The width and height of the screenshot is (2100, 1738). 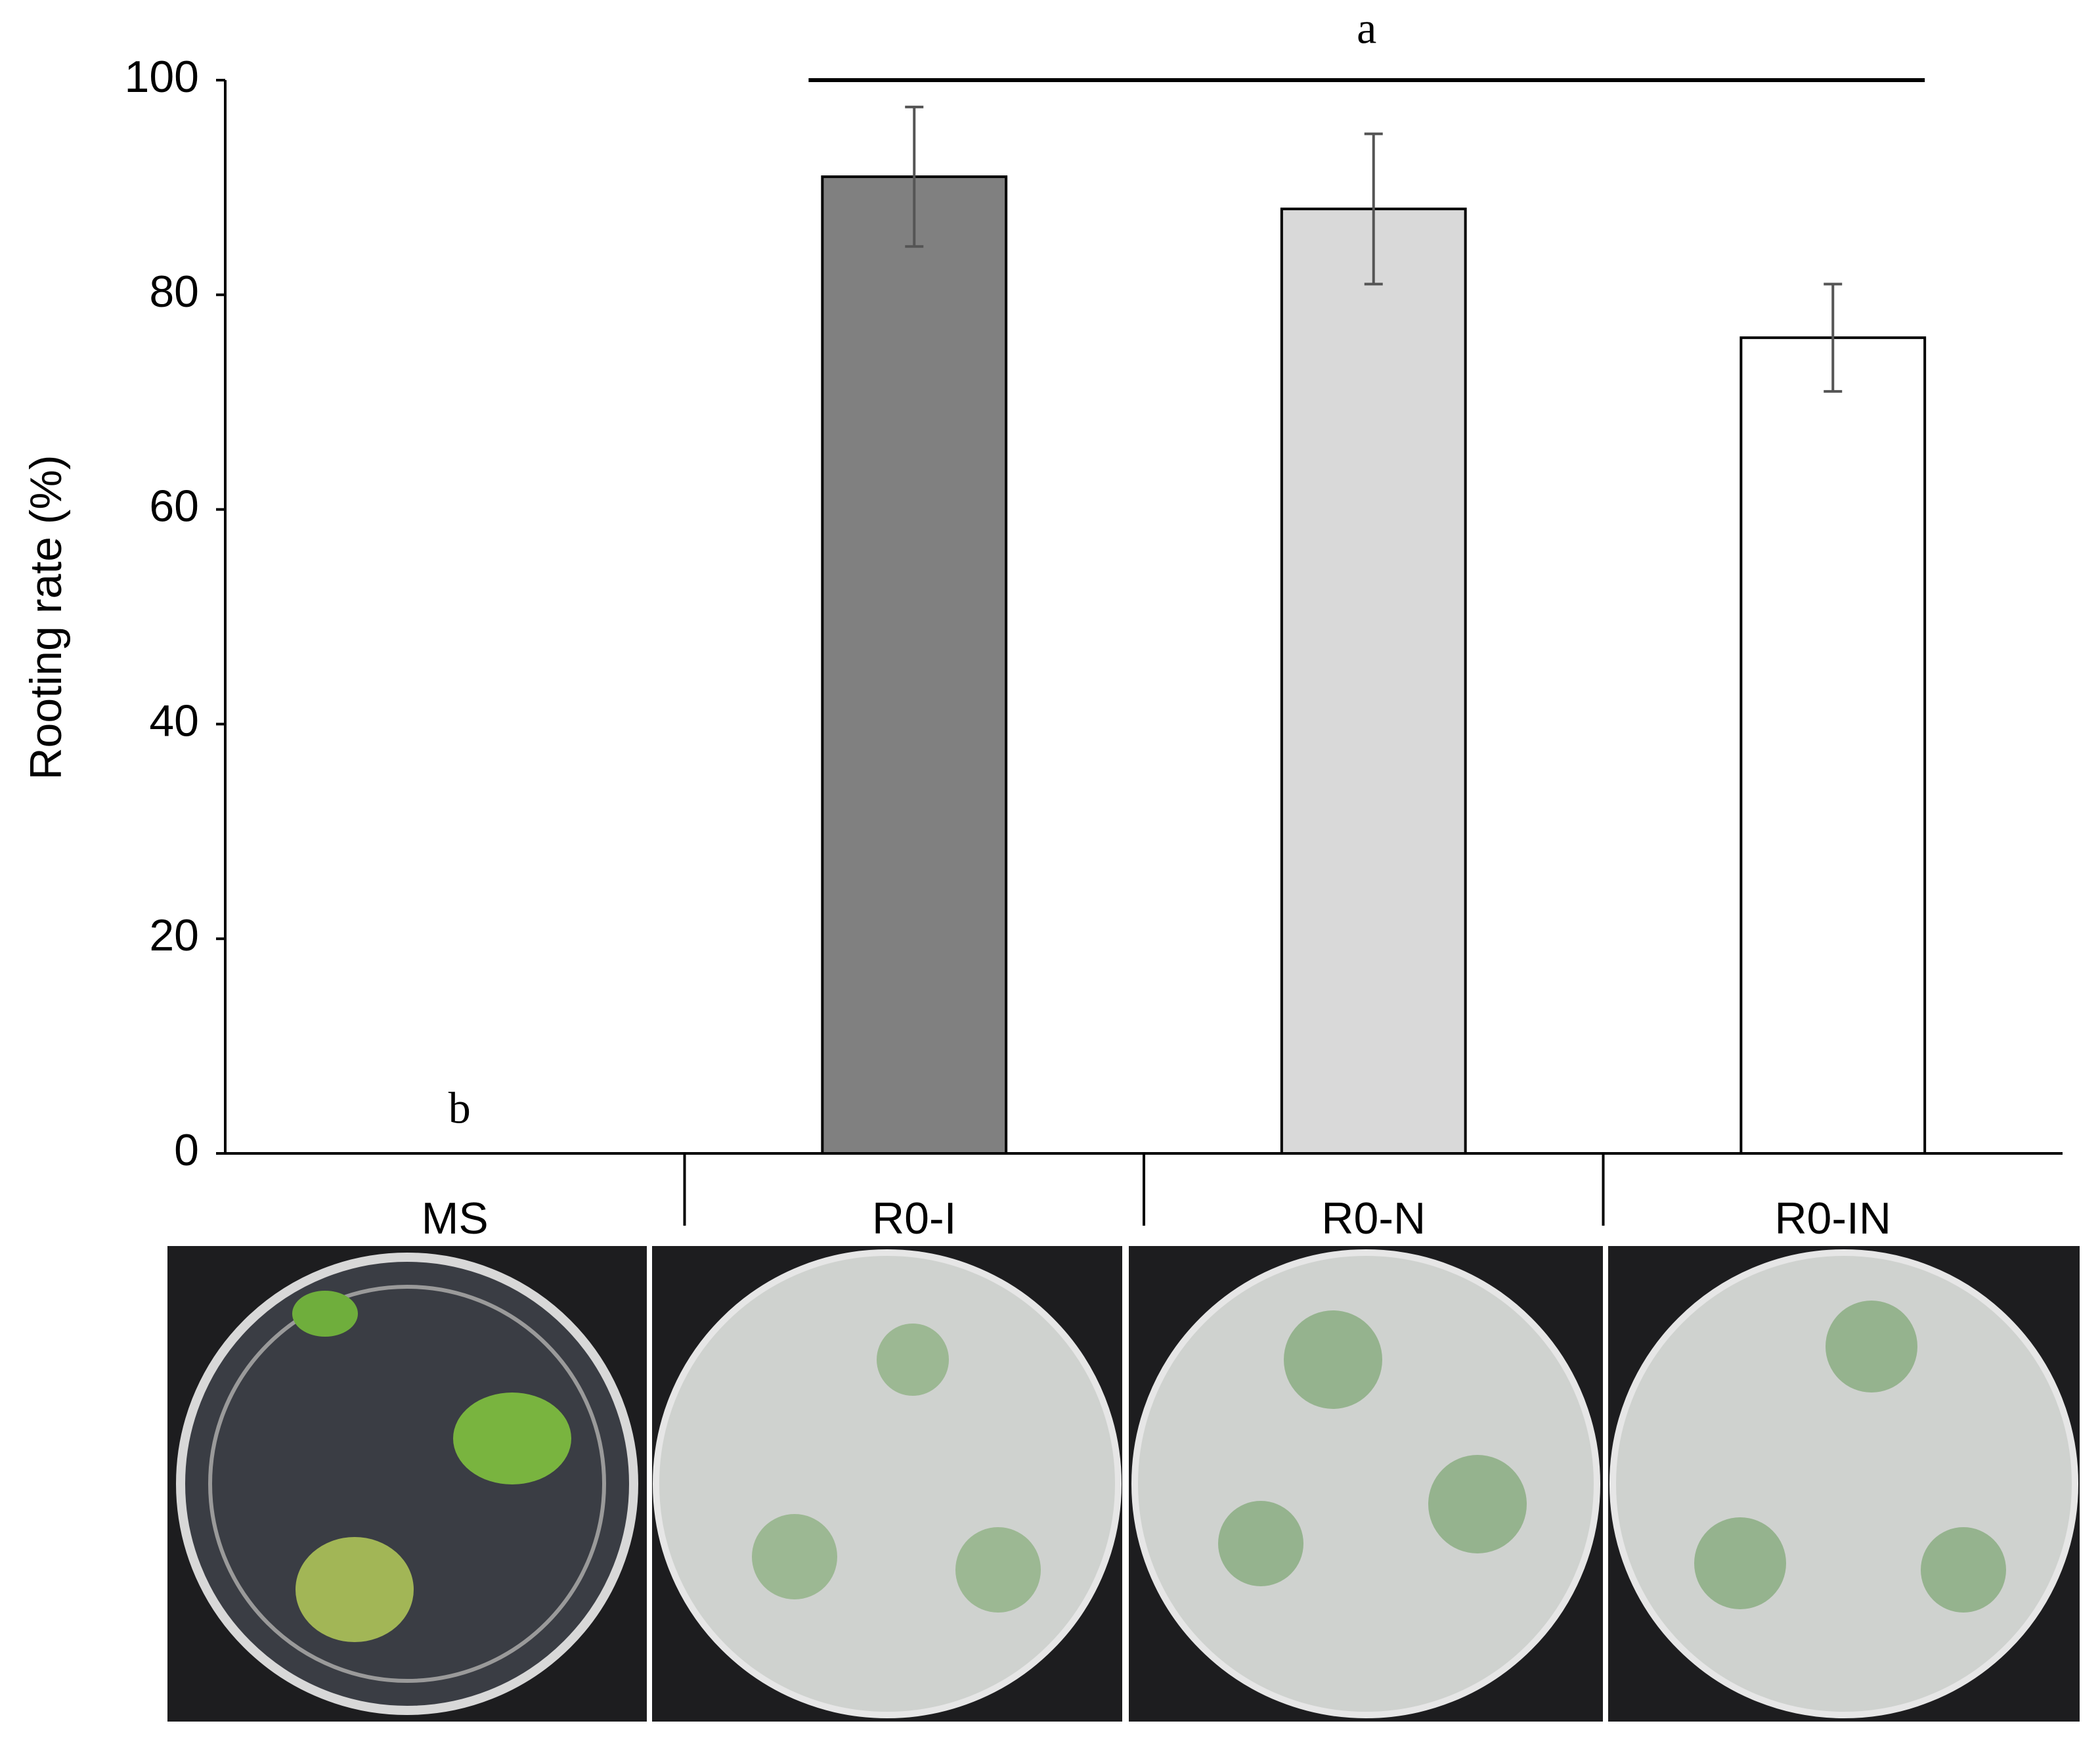 What do you see at coordinates (914, 1218) in the screenshot?
I see `x-tick-label: R0-I` at bounding box center [914, 1218].